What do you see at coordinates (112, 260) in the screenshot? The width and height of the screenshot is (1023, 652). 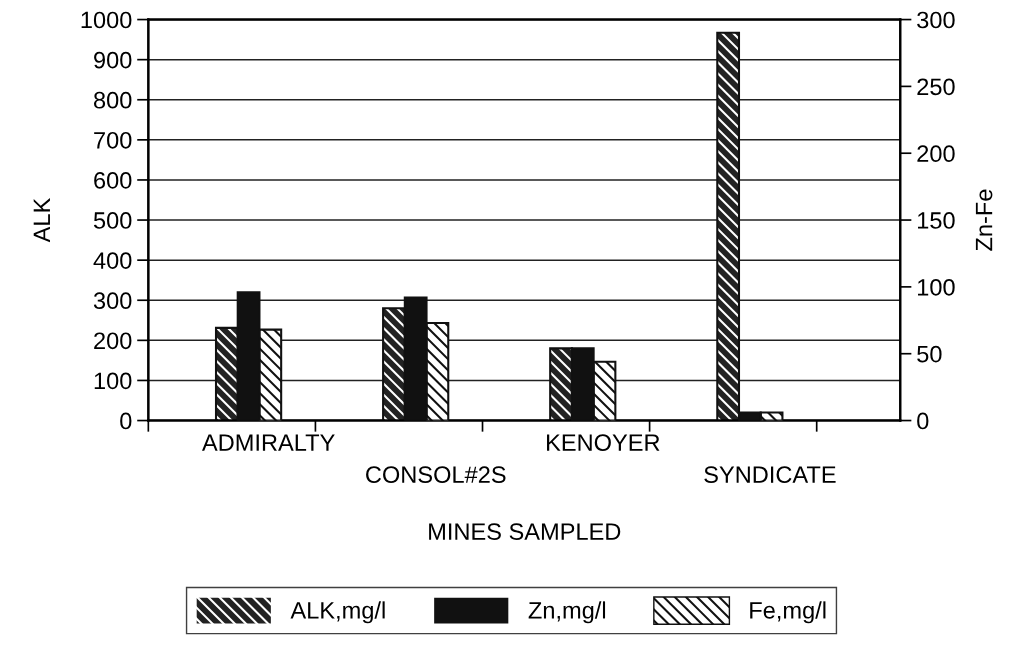 I see `y-tick-label: 400` at bounding box center [112, 260].